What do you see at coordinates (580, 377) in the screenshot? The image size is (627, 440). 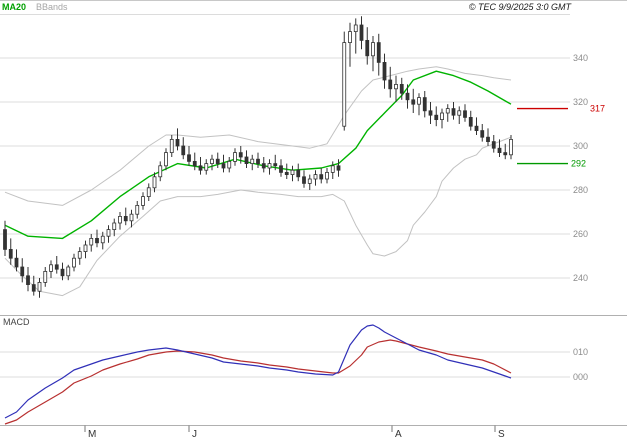 I see `macd-tick-label: 000` at bounding box center [580, 377].